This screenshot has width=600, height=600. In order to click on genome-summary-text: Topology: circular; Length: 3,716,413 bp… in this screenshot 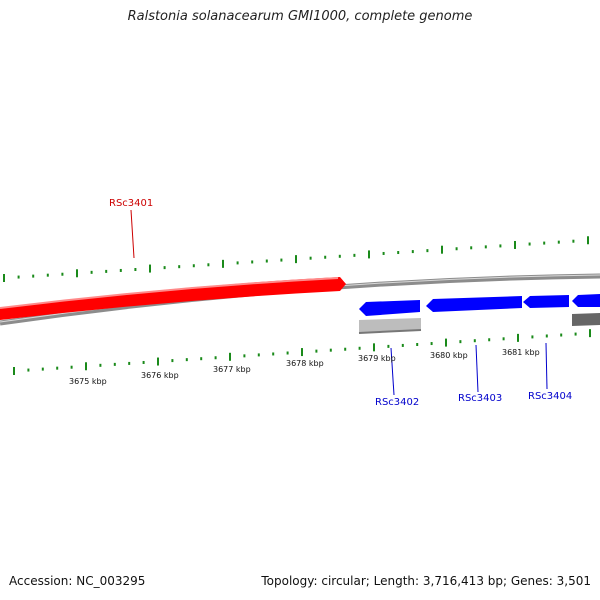, I will do `click(426, 581)`.